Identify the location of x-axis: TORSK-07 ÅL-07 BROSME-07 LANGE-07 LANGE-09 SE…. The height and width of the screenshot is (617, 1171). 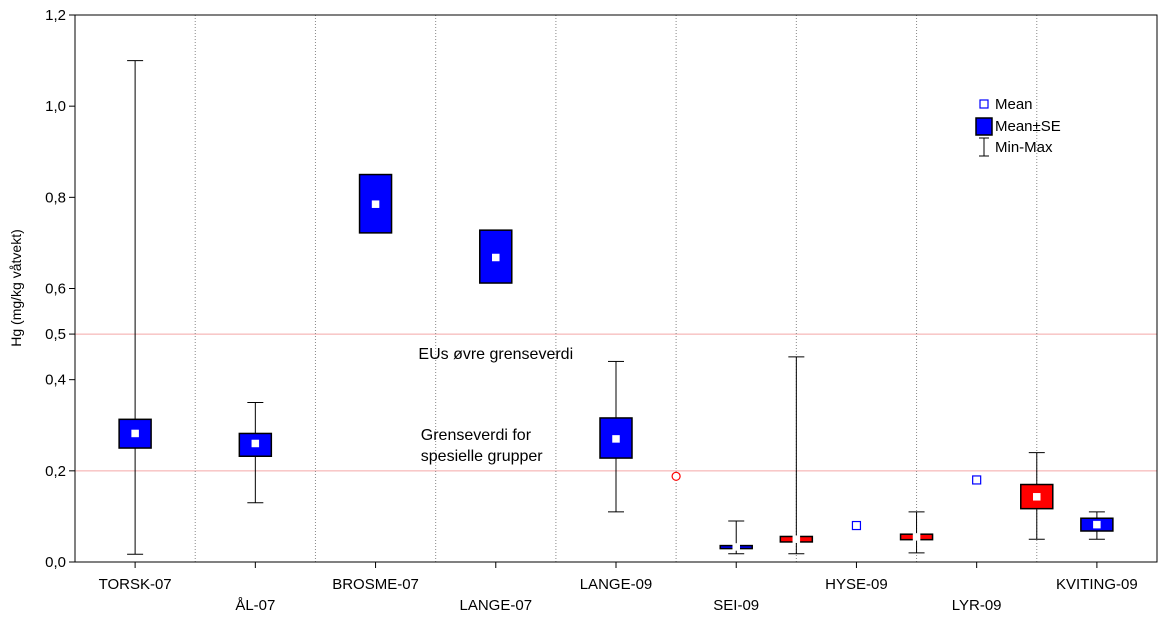
(618, 588).